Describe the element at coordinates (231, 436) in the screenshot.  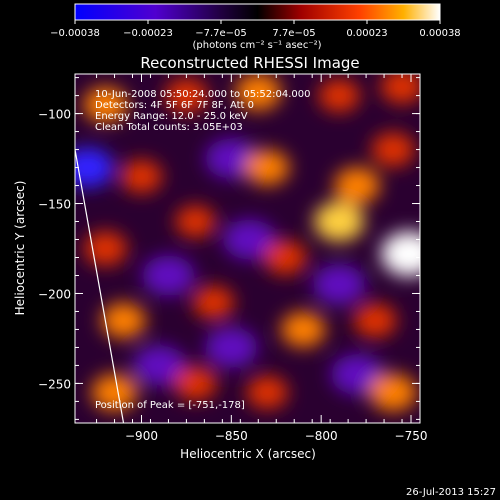
I see `x-tick-label: −850` at that location.